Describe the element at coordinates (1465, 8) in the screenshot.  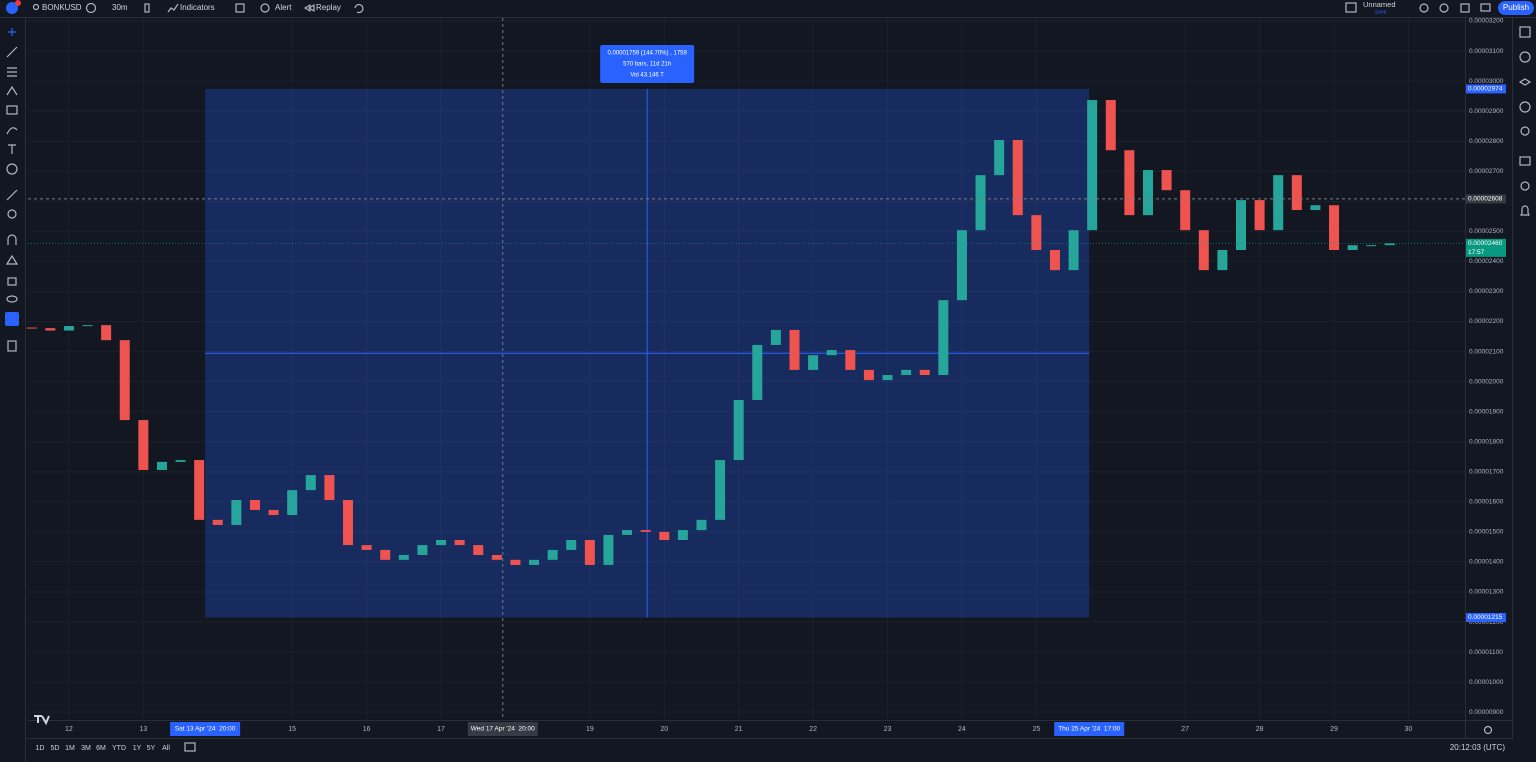
I see `fullscreen-button` at that location.